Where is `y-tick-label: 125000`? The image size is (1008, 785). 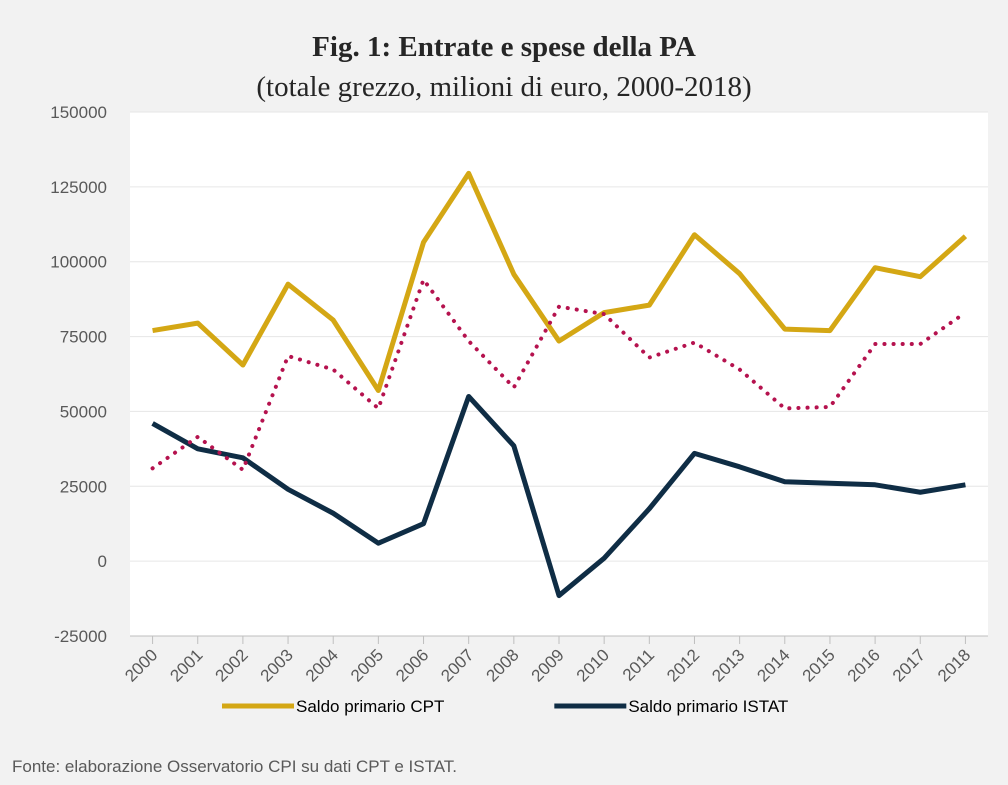
y-tick-label: 125000 is located at coordinates (78, 187).